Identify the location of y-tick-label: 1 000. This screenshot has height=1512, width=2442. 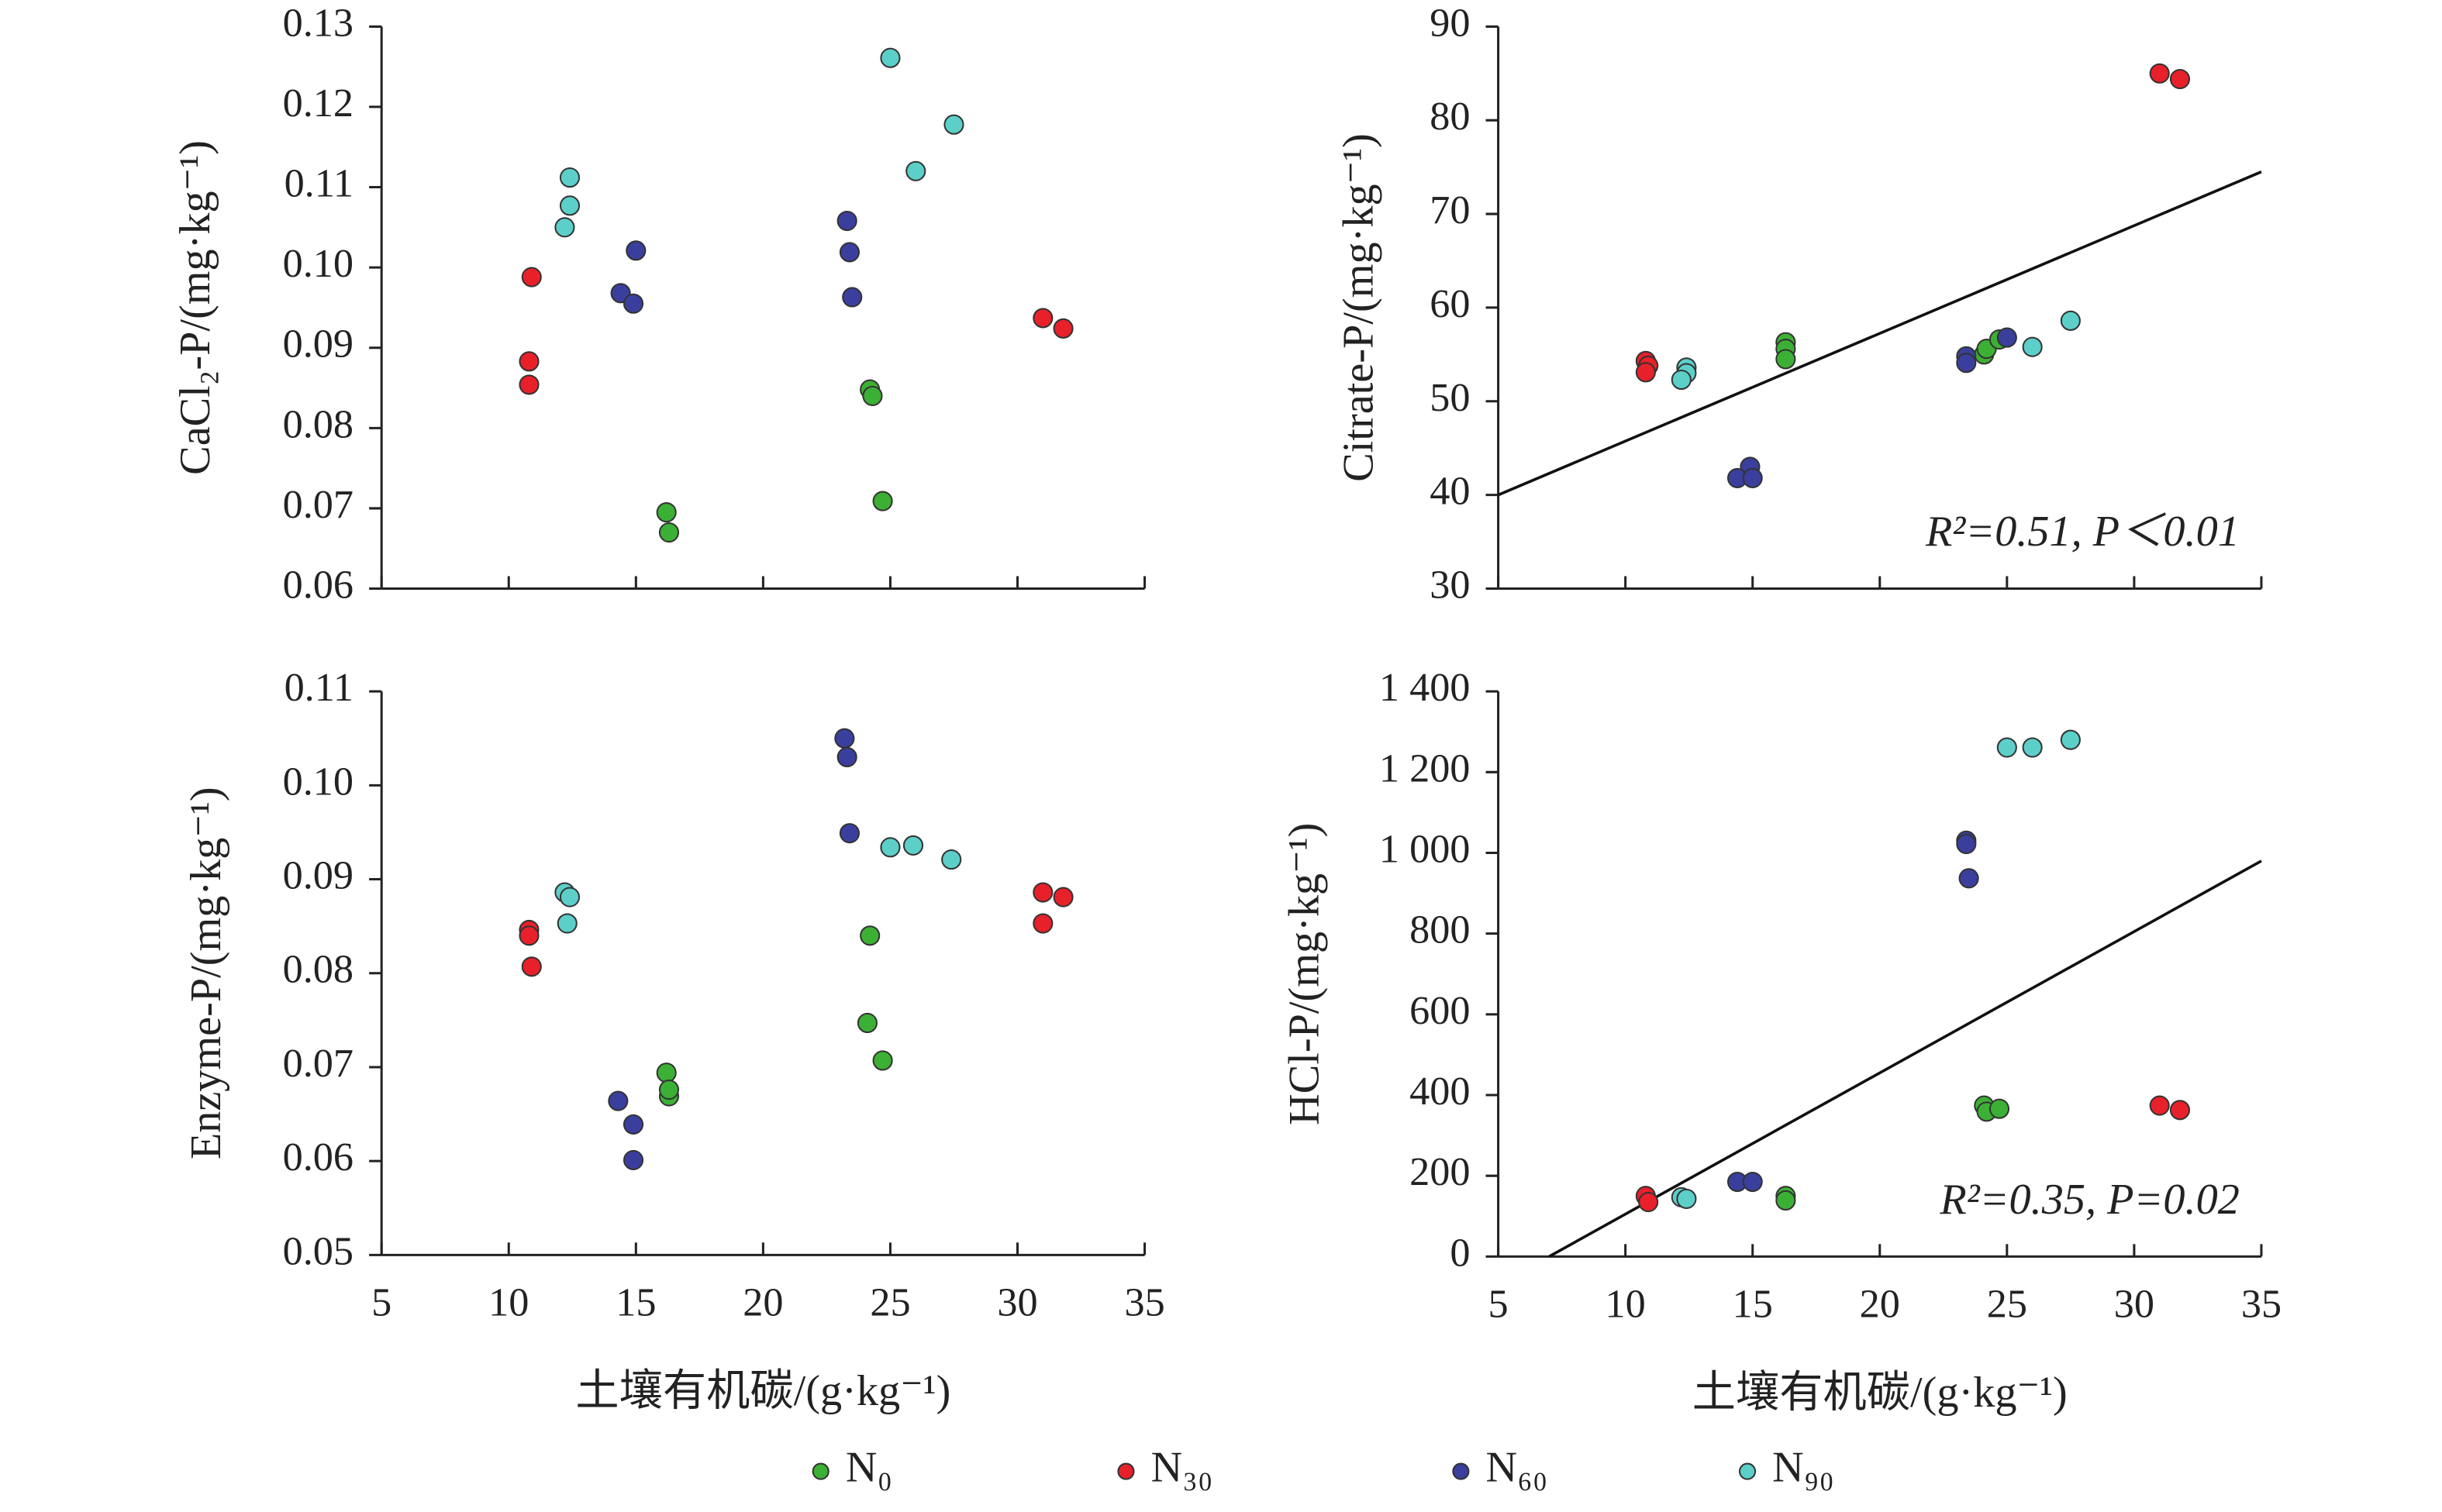
(1425, 848).